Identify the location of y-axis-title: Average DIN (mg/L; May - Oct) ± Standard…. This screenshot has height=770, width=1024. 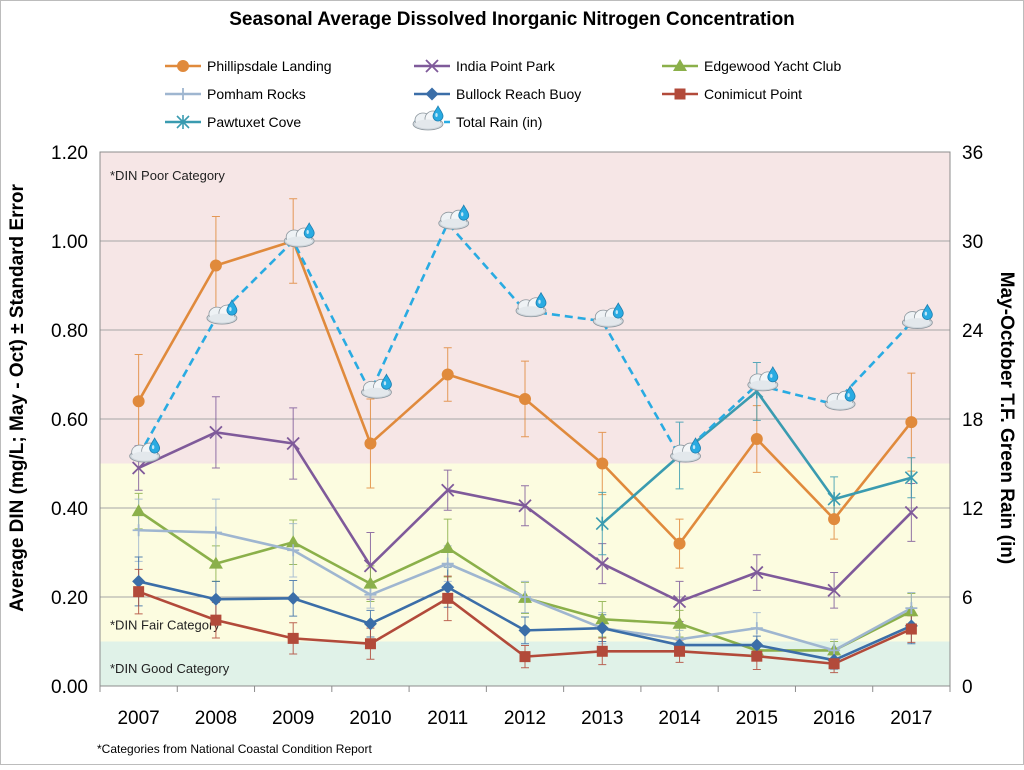
(17, 397).